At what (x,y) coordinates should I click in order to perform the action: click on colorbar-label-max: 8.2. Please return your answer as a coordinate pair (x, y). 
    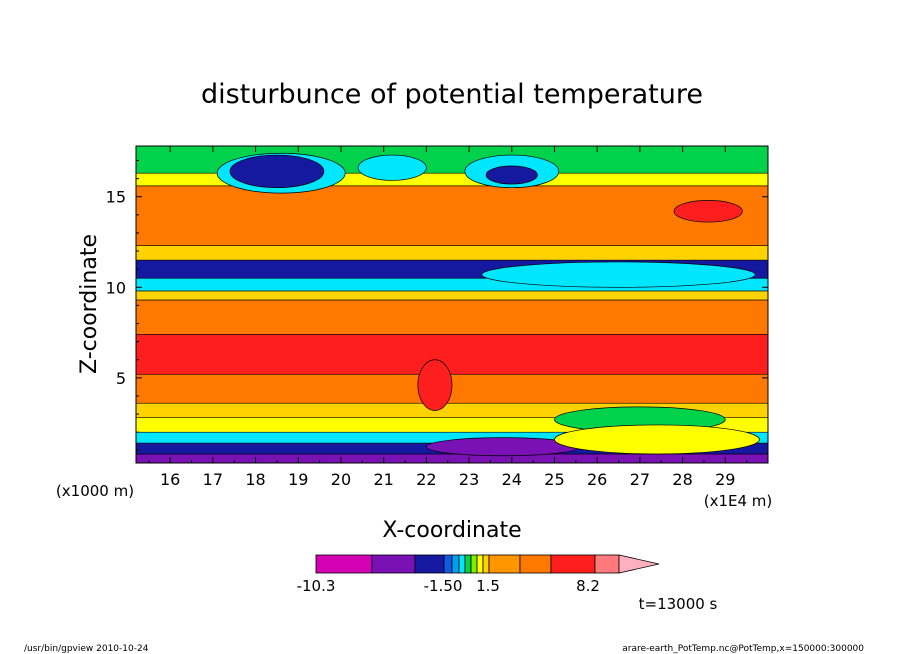
    Looking at the image, I should click on (588, 586).